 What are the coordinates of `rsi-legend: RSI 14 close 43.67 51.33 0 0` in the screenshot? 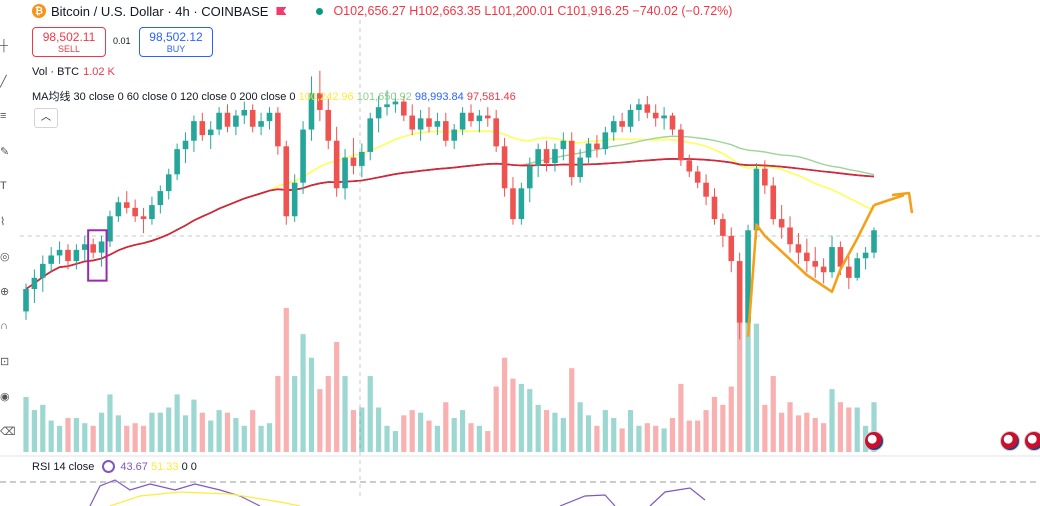 It's located at (114, 466).